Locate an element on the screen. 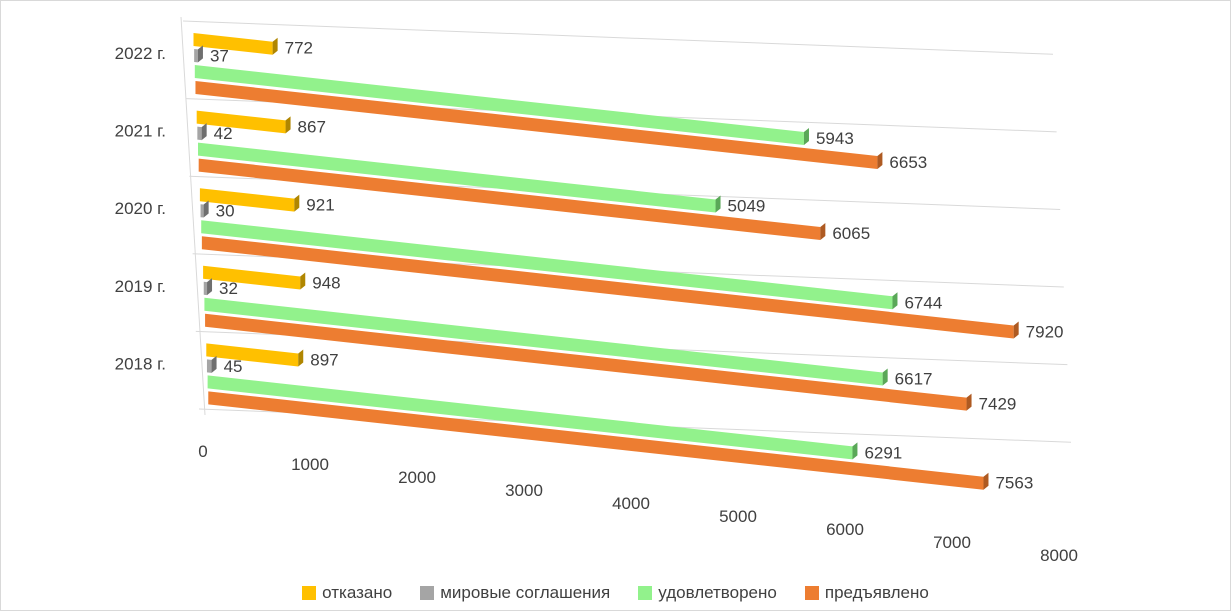 Image resolution: width=1231 pixels, height=611 pixels. legend-item-satisfied: удовлетворено is located at coordinates (707, 593).